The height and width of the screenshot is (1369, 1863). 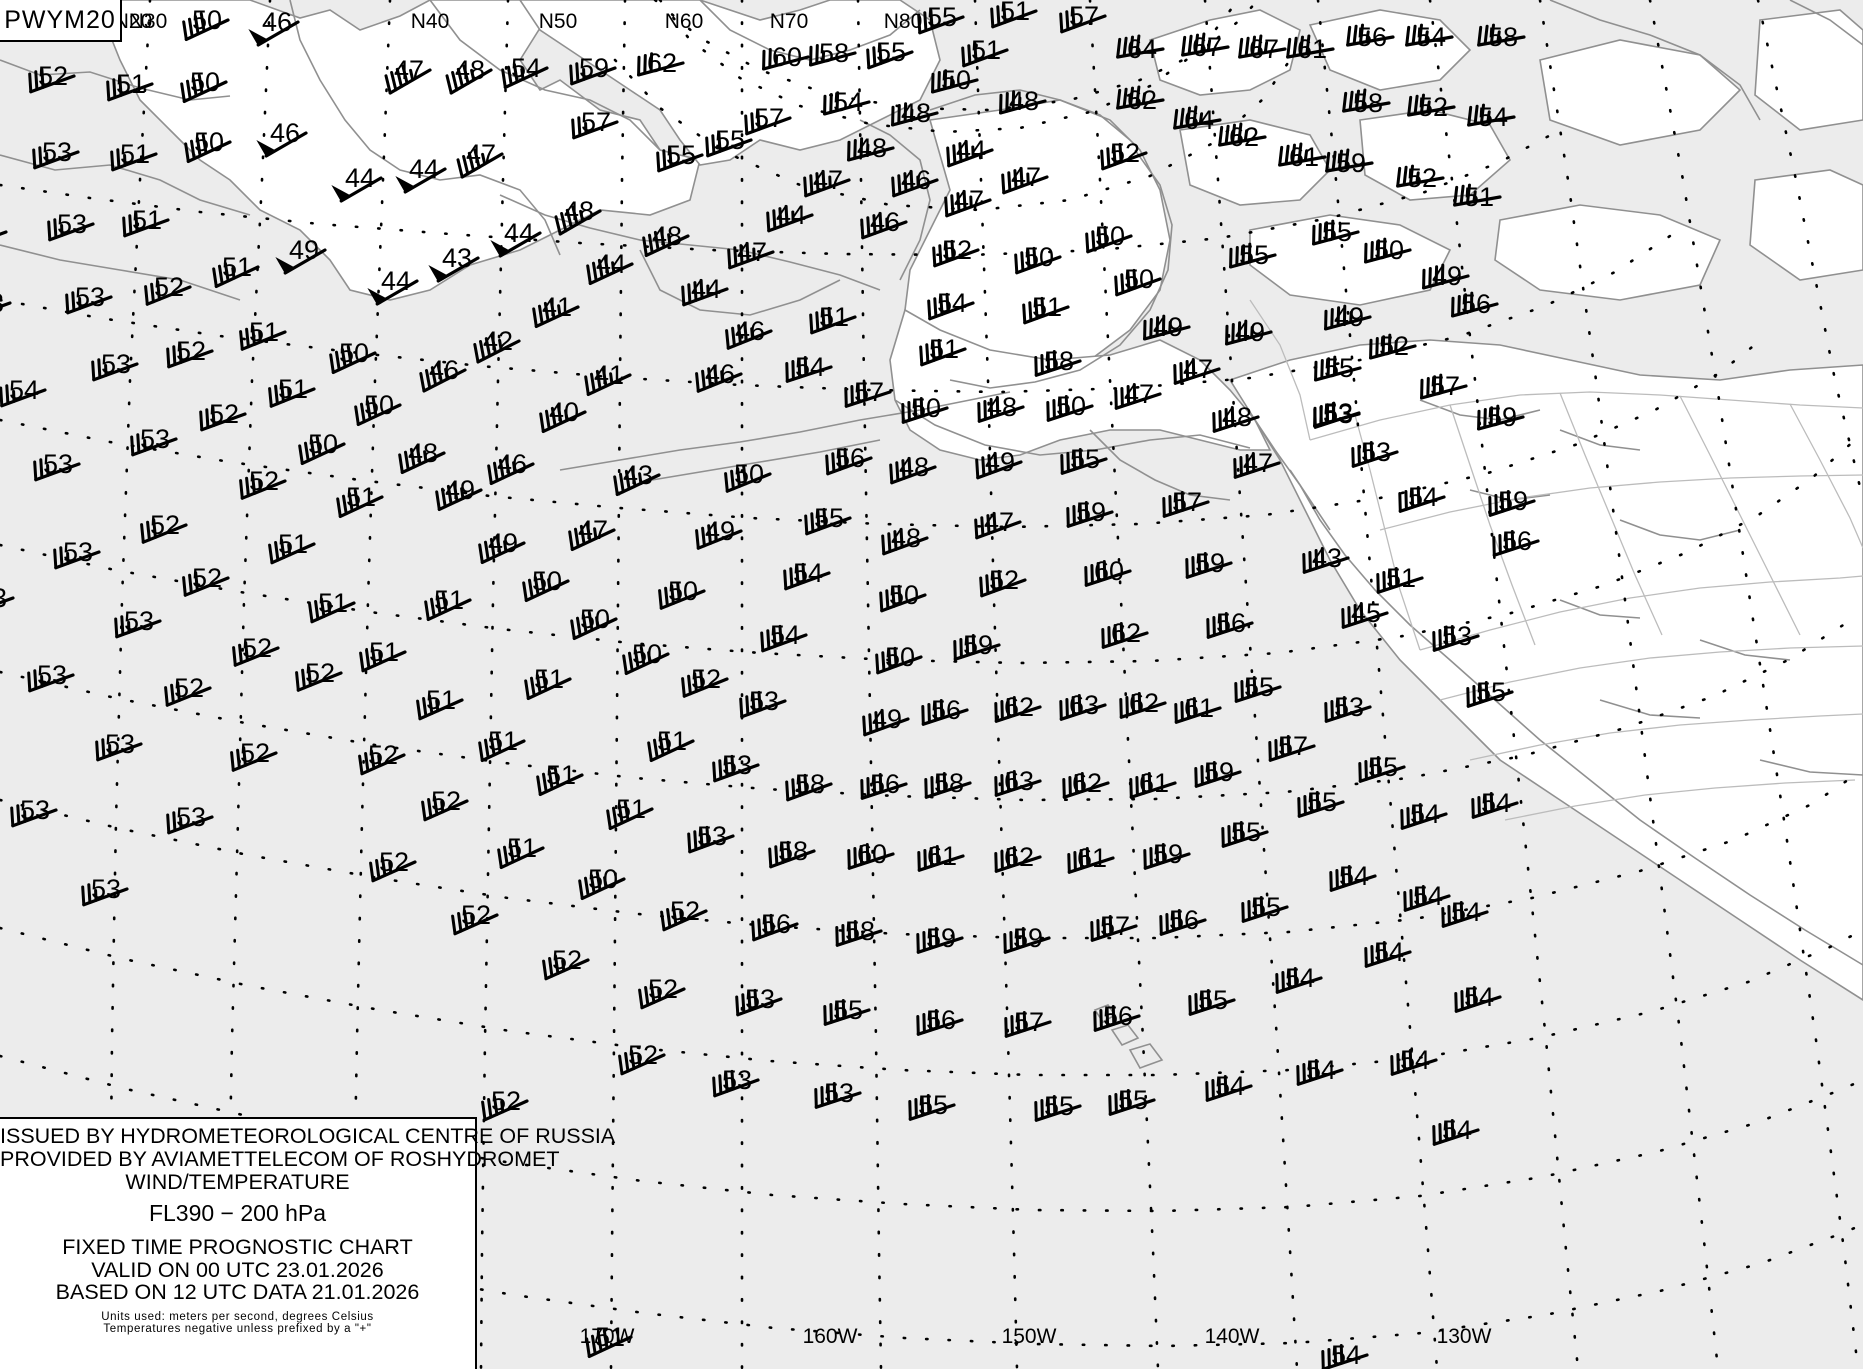 I want to click on wind-barb-pennant, so click(x=377, y=296).